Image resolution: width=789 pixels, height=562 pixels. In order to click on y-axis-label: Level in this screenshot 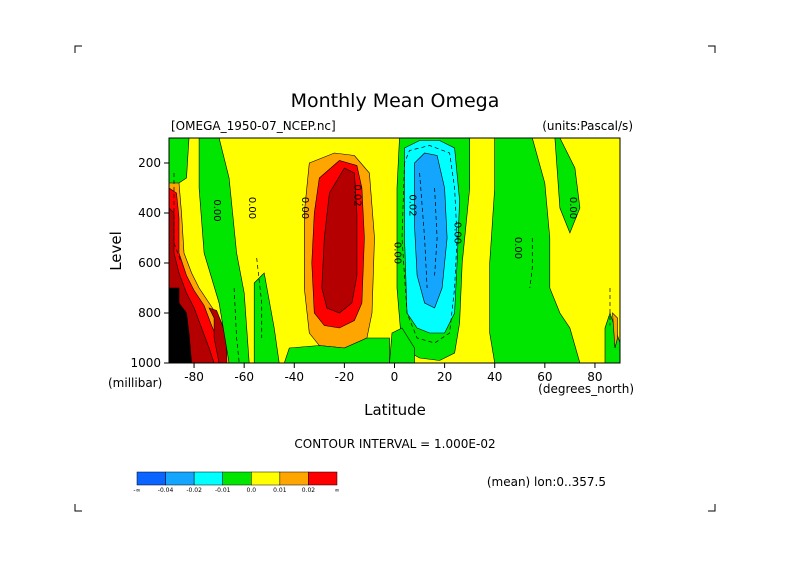, I will do `click(116, 251)`.